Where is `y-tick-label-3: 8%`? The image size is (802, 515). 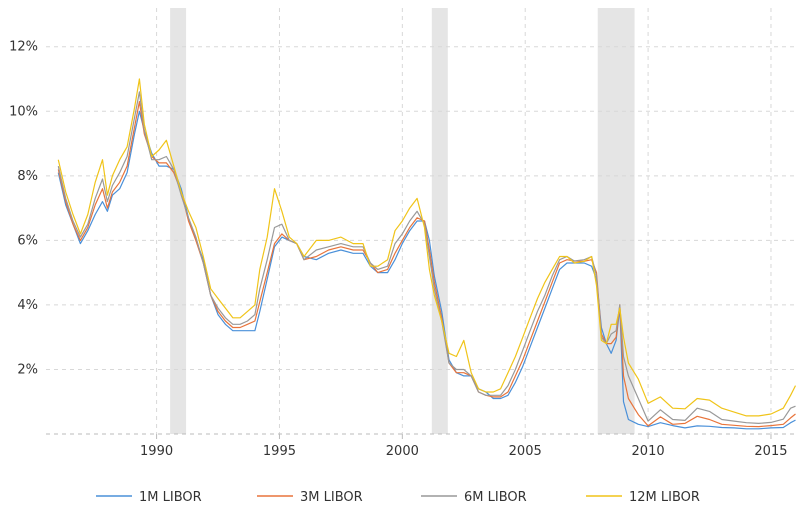 y-tick-label-3: 8% is located at coordinates (27, 176).